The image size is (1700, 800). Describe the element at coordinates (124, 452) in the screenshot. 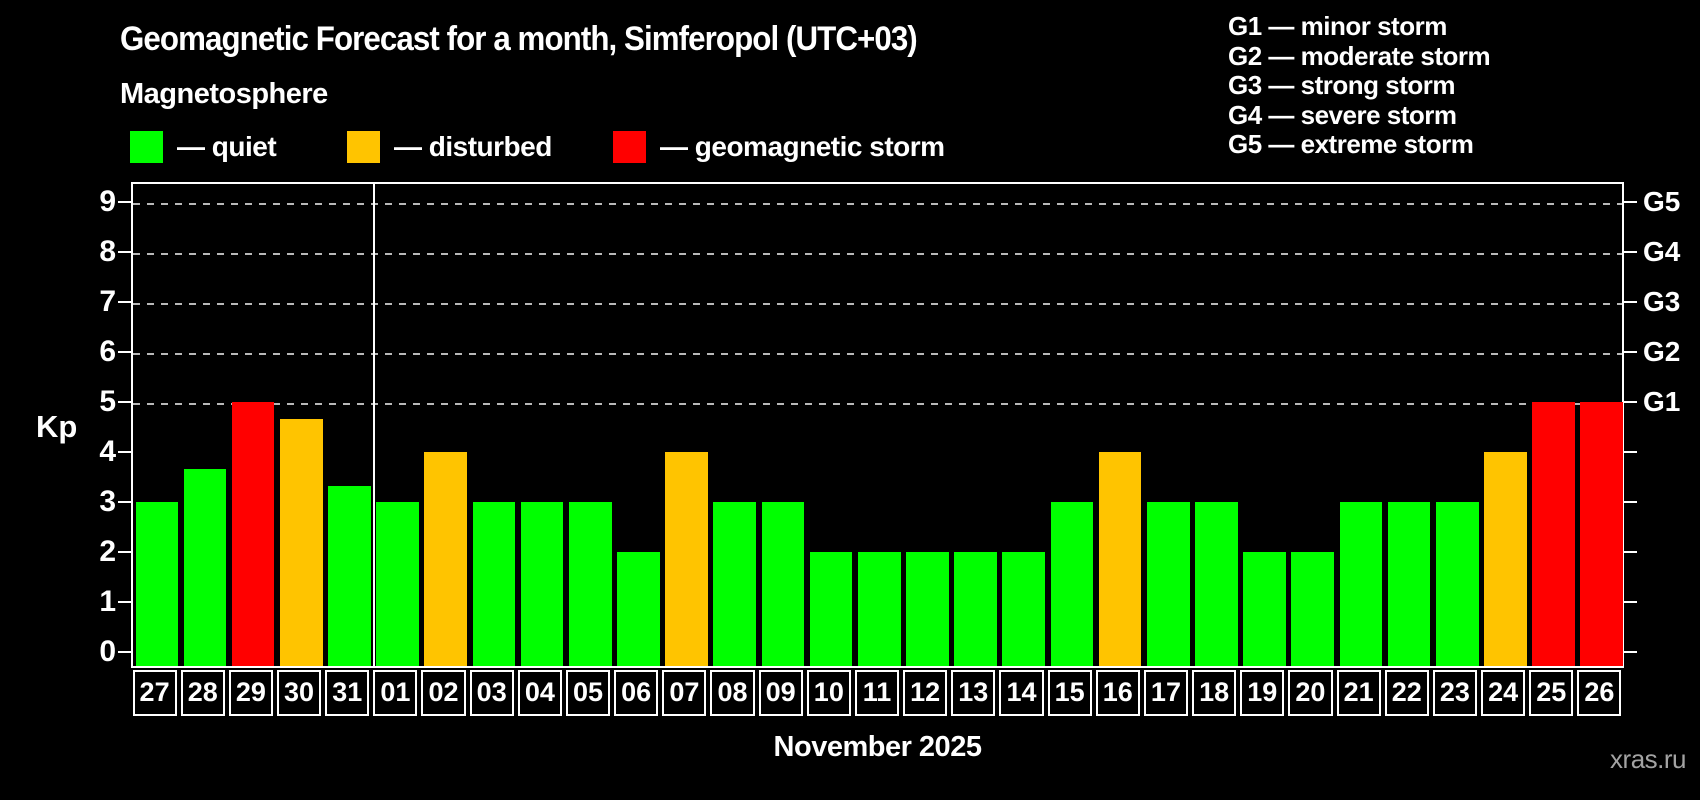

I see `left-tick-kp4` at that location.